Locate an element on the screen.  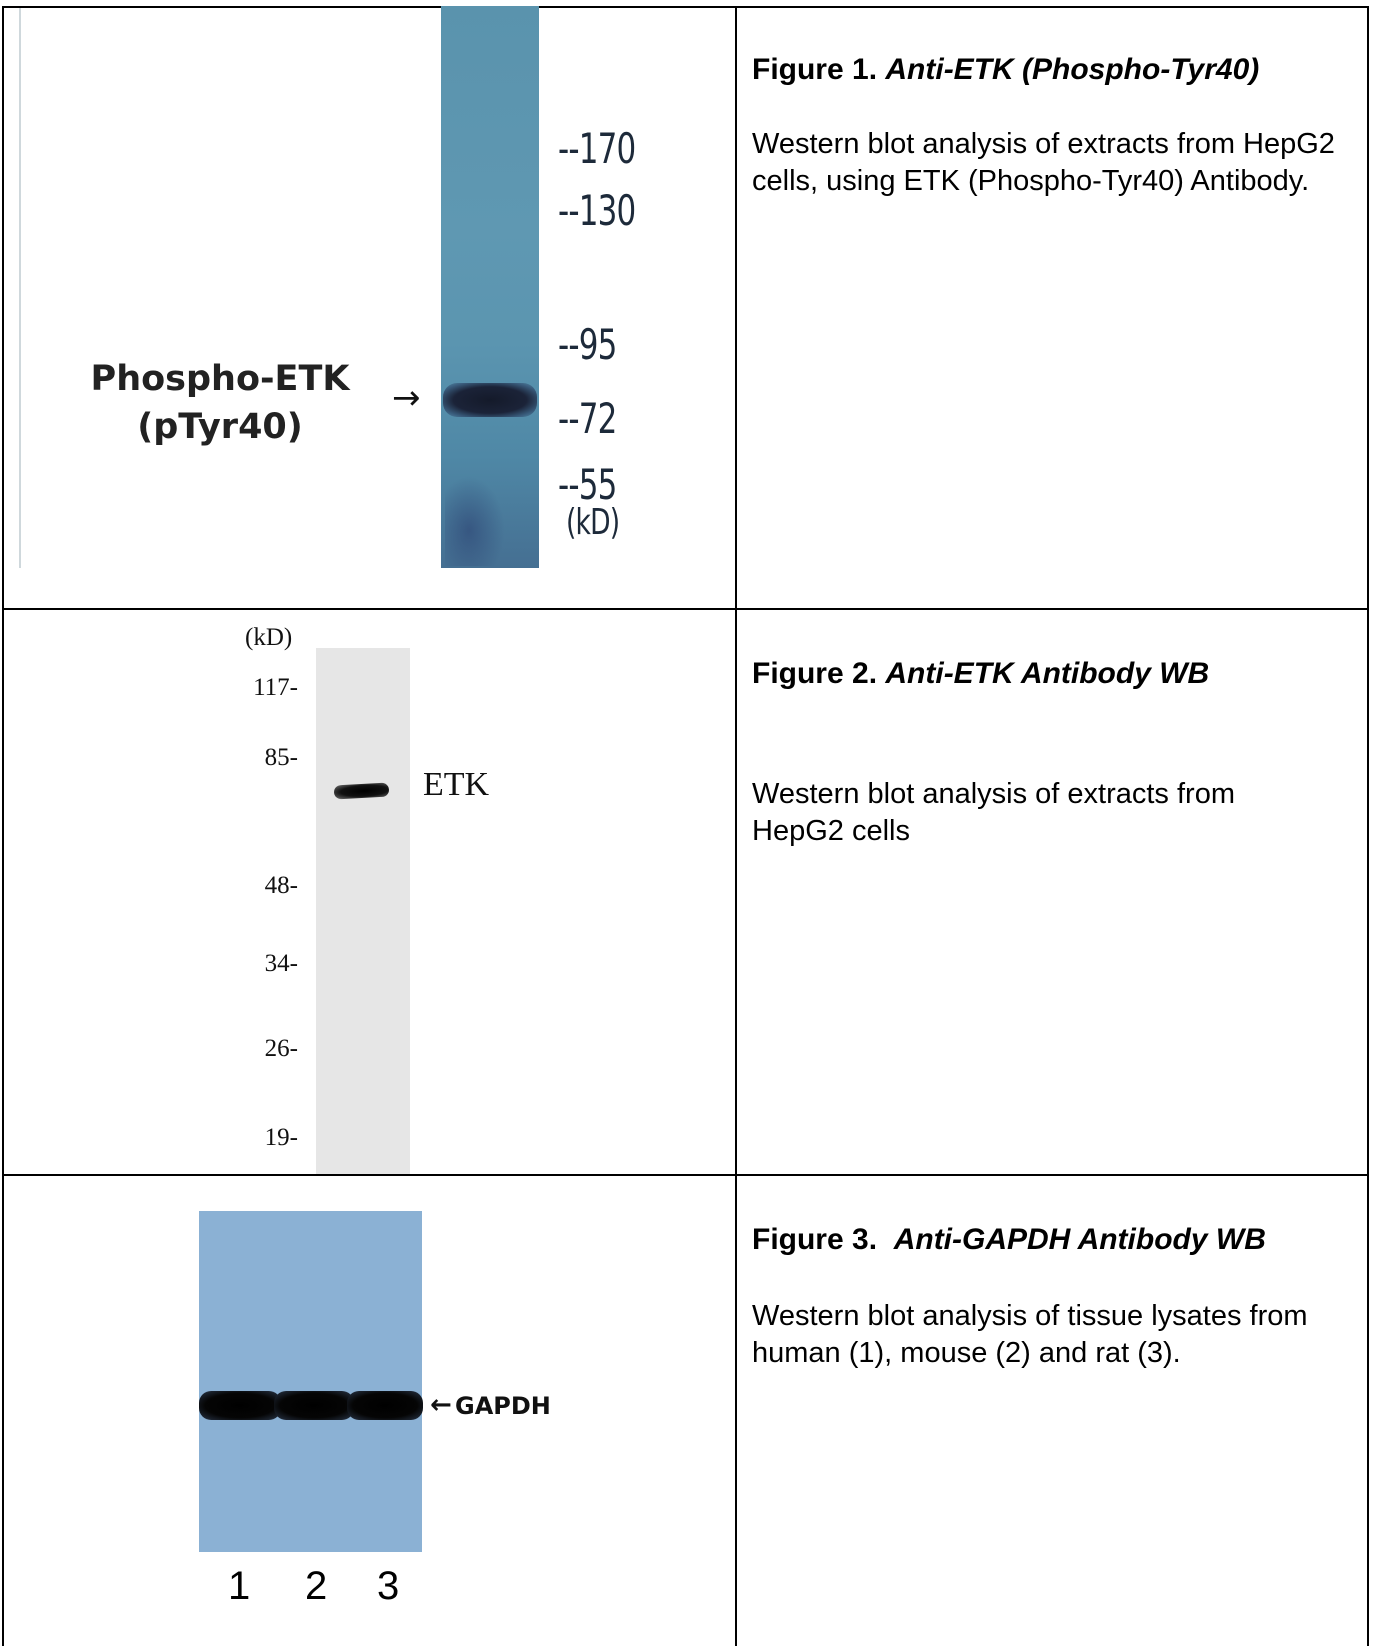
band-label: GAPDH is located at coordinates (503, 1406).